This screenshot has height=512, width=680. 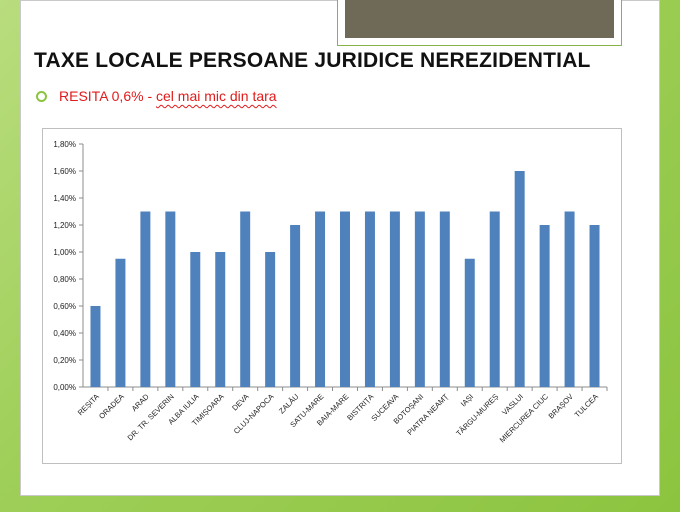 I want to click on y-tick-label: 1,20%, so click(x=64, y=225).